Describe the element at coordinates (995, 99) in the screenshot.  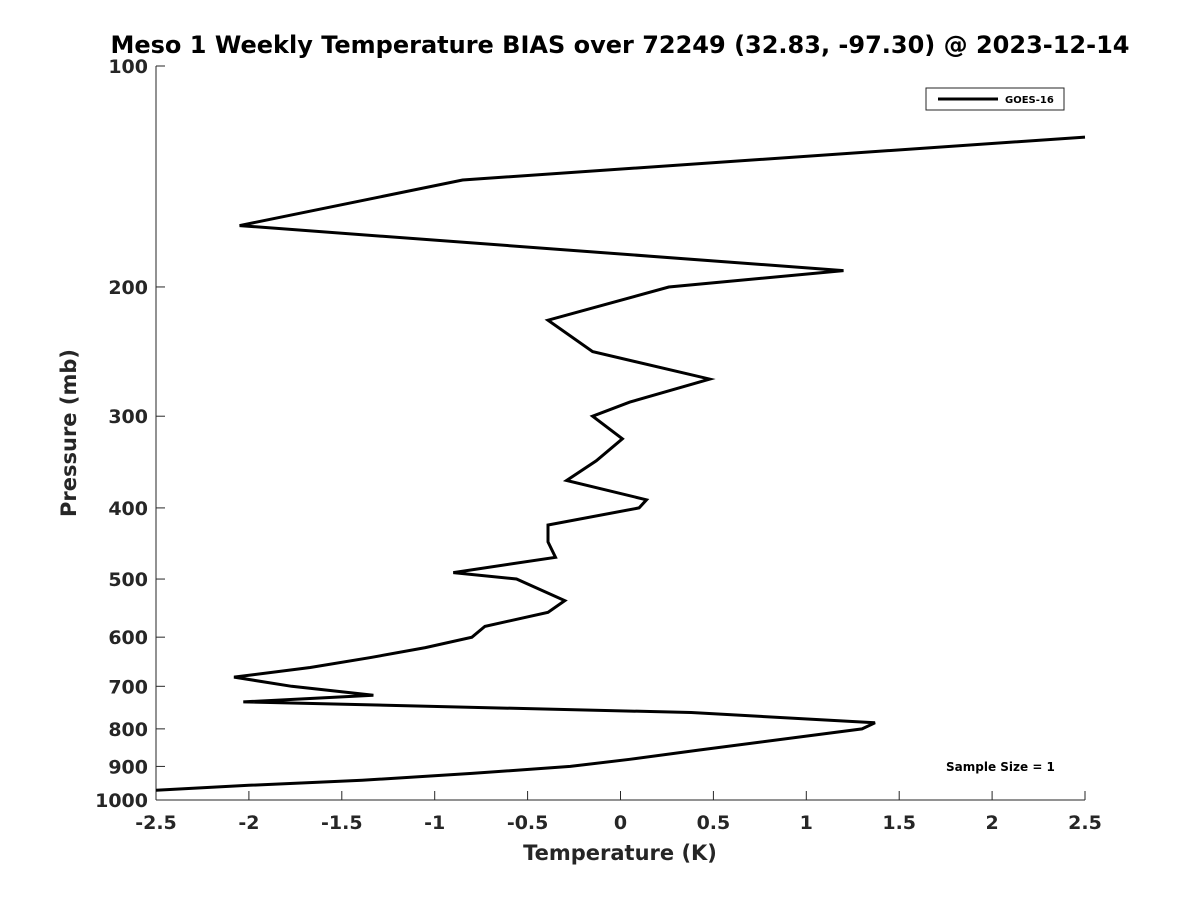
I see `legend: GOES-16` at that location.